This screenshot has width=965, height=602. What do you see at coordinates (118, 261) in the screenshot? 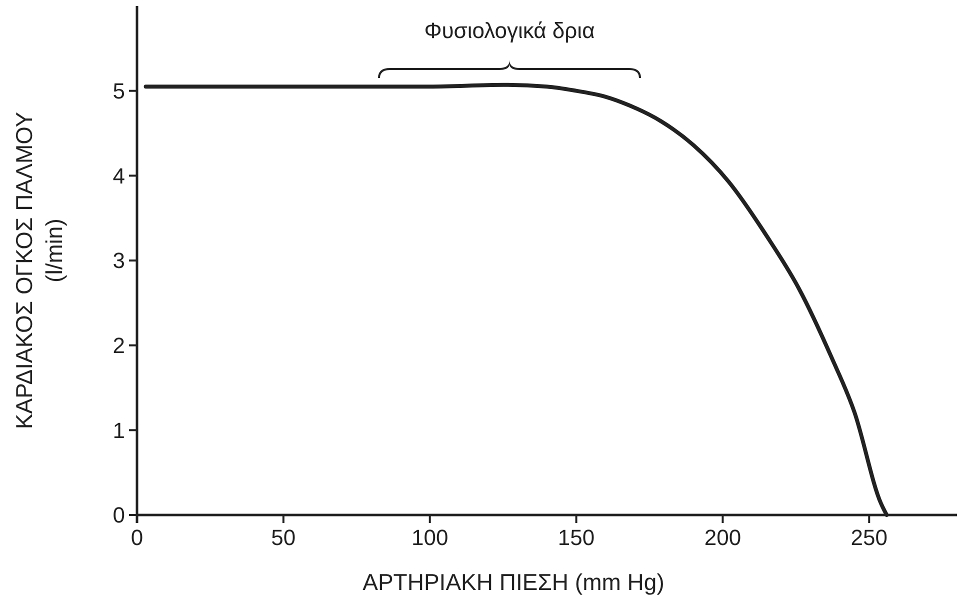
I see `y-tick-label: 3` at bounding box center [118, 261].